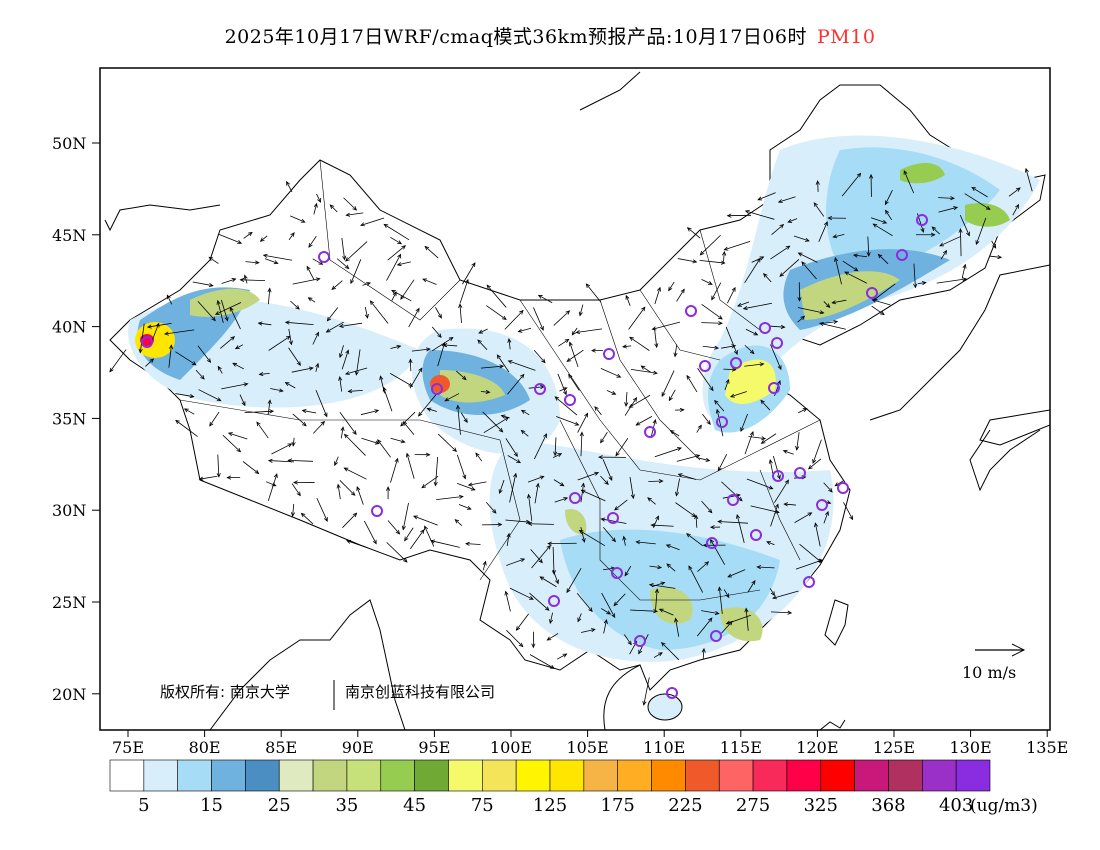  I want to click on colorbar-tick-label: 75, so click(482, 805).